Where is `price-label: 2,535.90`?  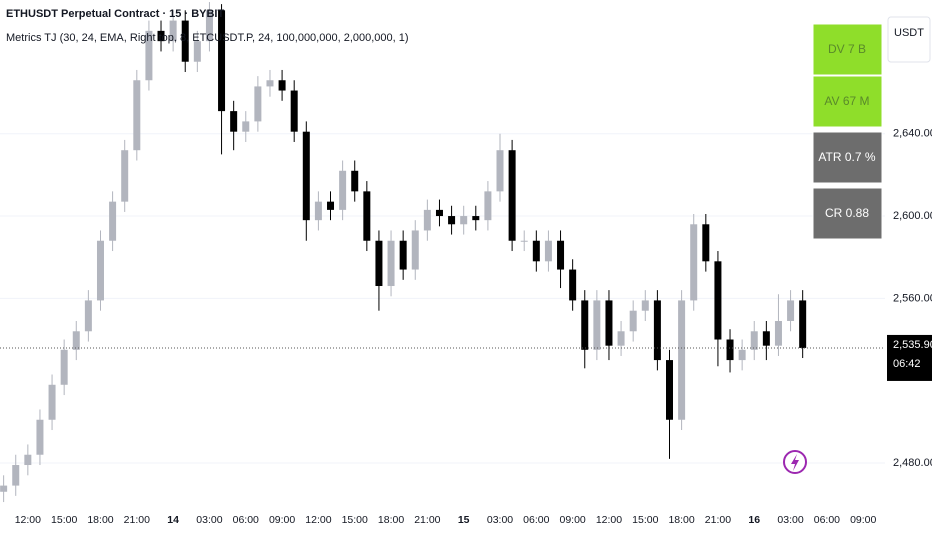
price-label: 2,535.90 is located at coordinates (912, 345).